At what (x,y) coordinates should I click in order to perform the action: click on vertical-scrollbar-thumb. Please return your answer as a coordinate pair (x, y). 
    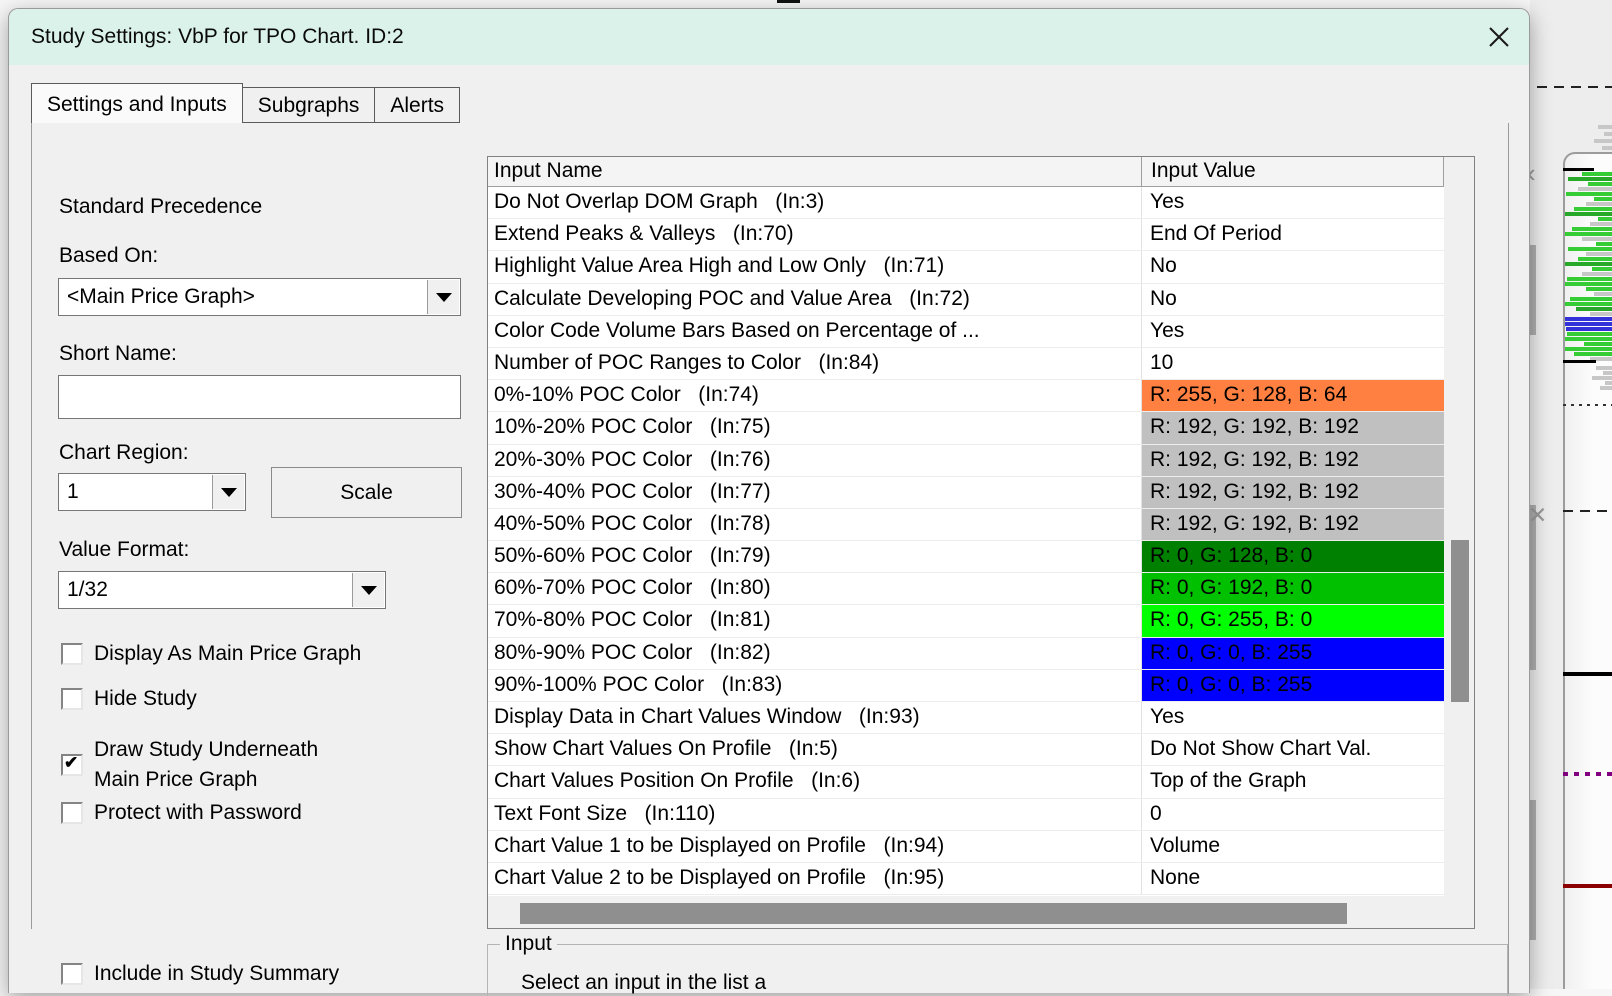
    Looking at the image, I should click on (1460, 621).